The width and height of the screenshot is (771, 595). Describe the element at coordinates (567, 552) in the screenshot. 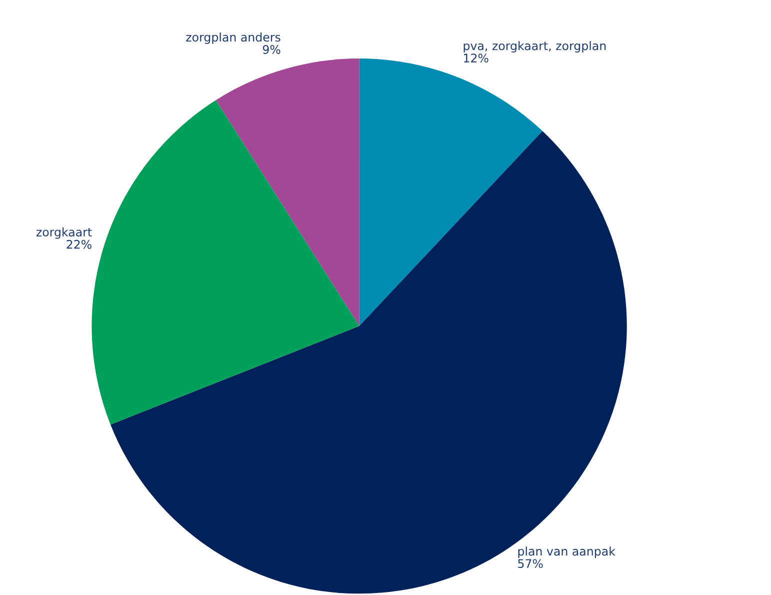

I see `slice-label: plan van aanpak` at that location.